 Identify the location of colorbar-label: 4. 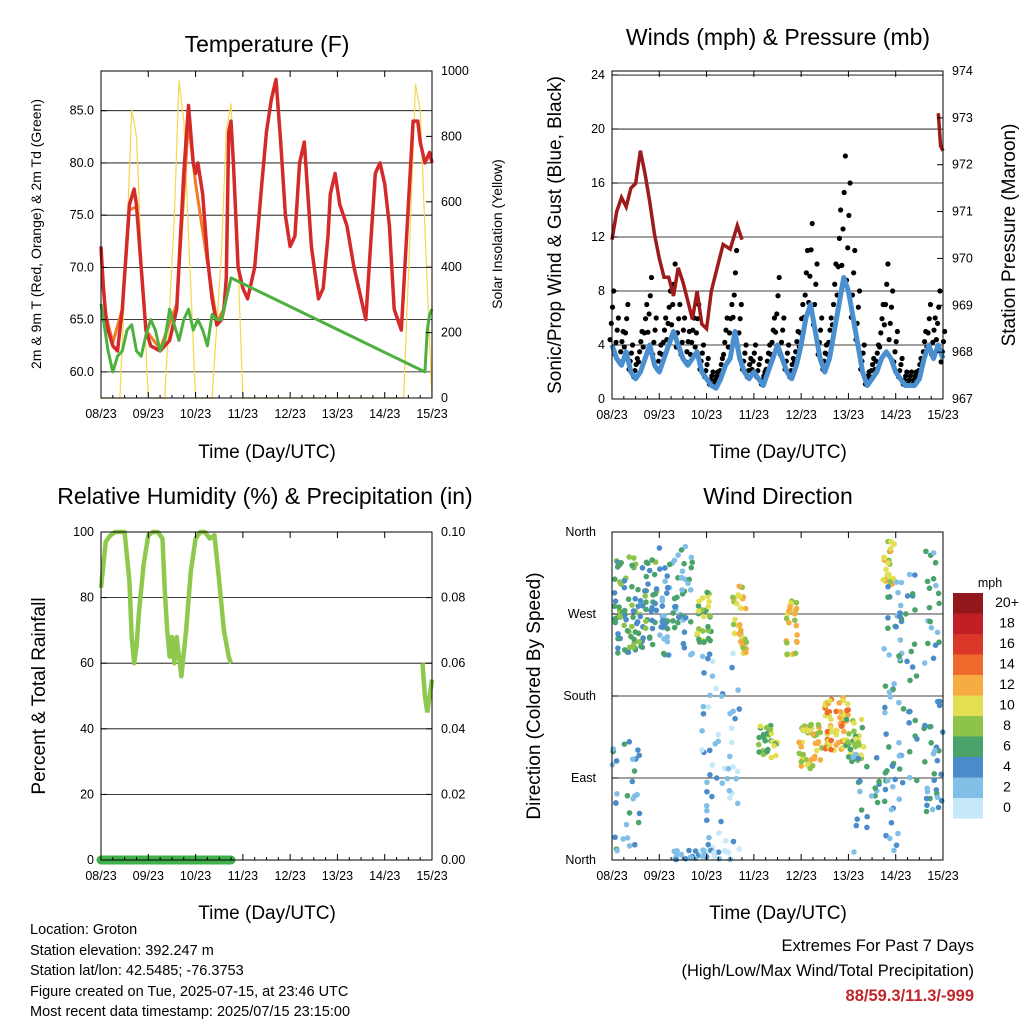
(1007, 766).